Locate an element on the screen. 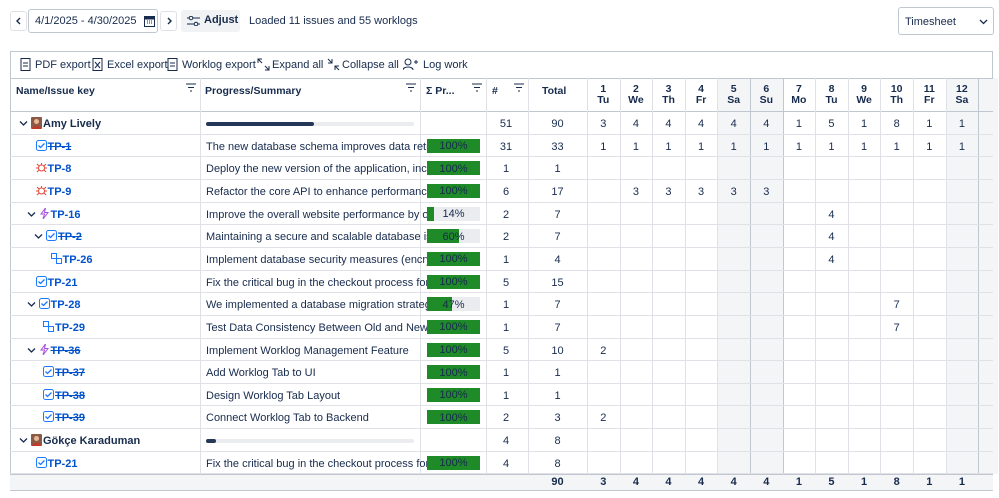  view-select: Timesheet is located at coordinates (946, 21).